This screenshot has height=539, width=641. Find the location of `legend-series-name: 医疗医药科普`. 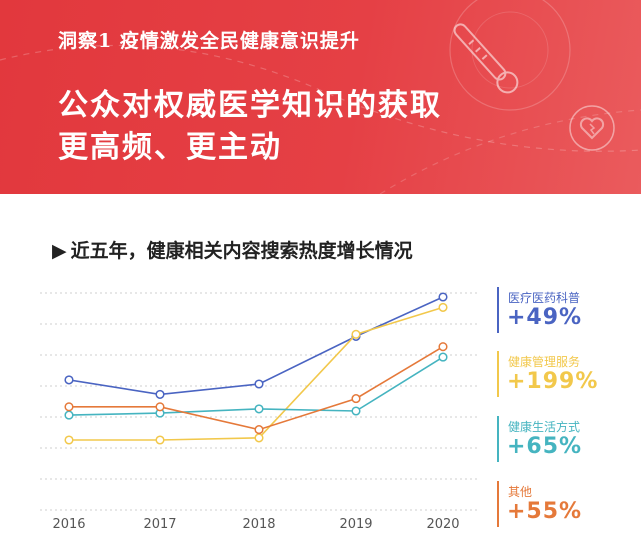

legend-series-name: 医疗医药科普 is located at coordinates (544, 298).